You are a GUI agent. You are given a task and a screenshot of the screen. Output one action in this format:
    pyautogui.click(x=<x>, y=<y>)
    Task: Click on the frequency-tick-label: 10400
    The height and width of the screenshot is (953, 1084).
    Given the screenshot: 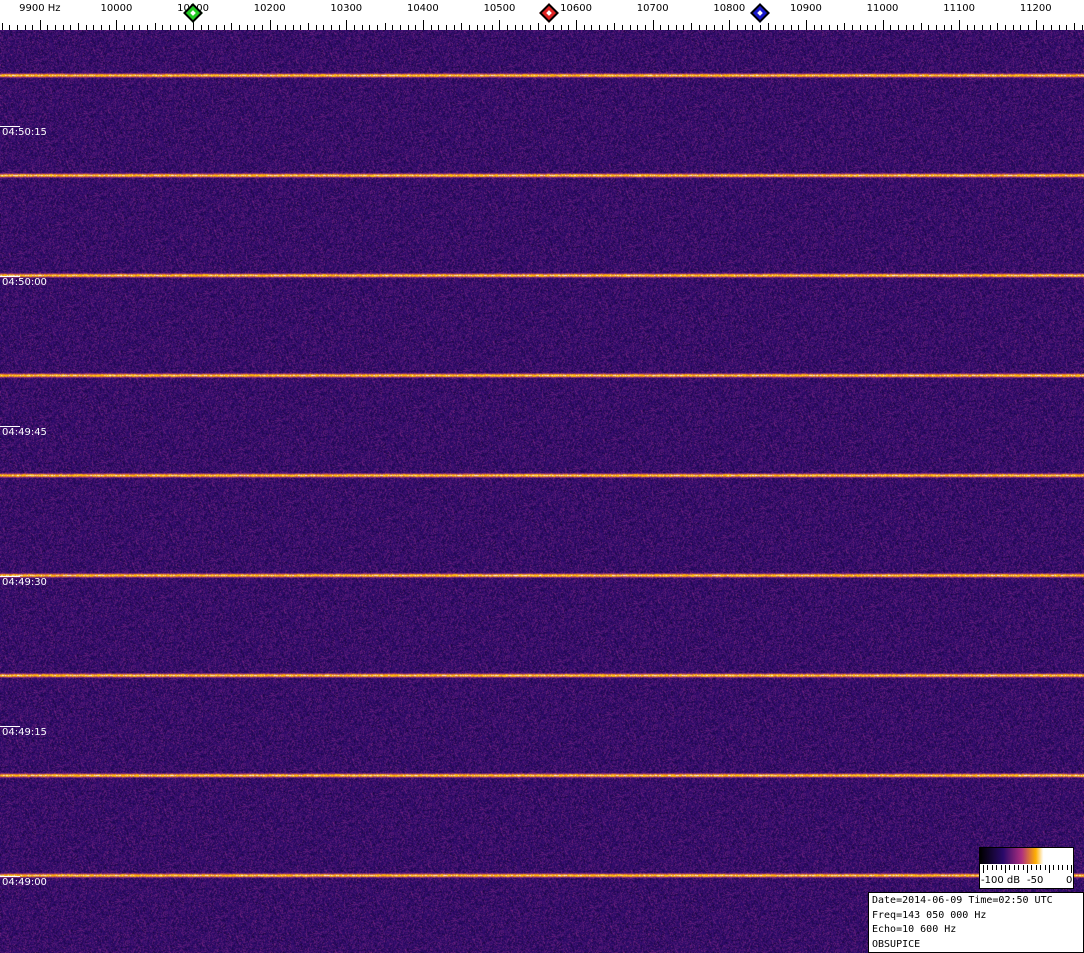 What is the action you would take?
    pyautogui.click(x=422, y=8)
    